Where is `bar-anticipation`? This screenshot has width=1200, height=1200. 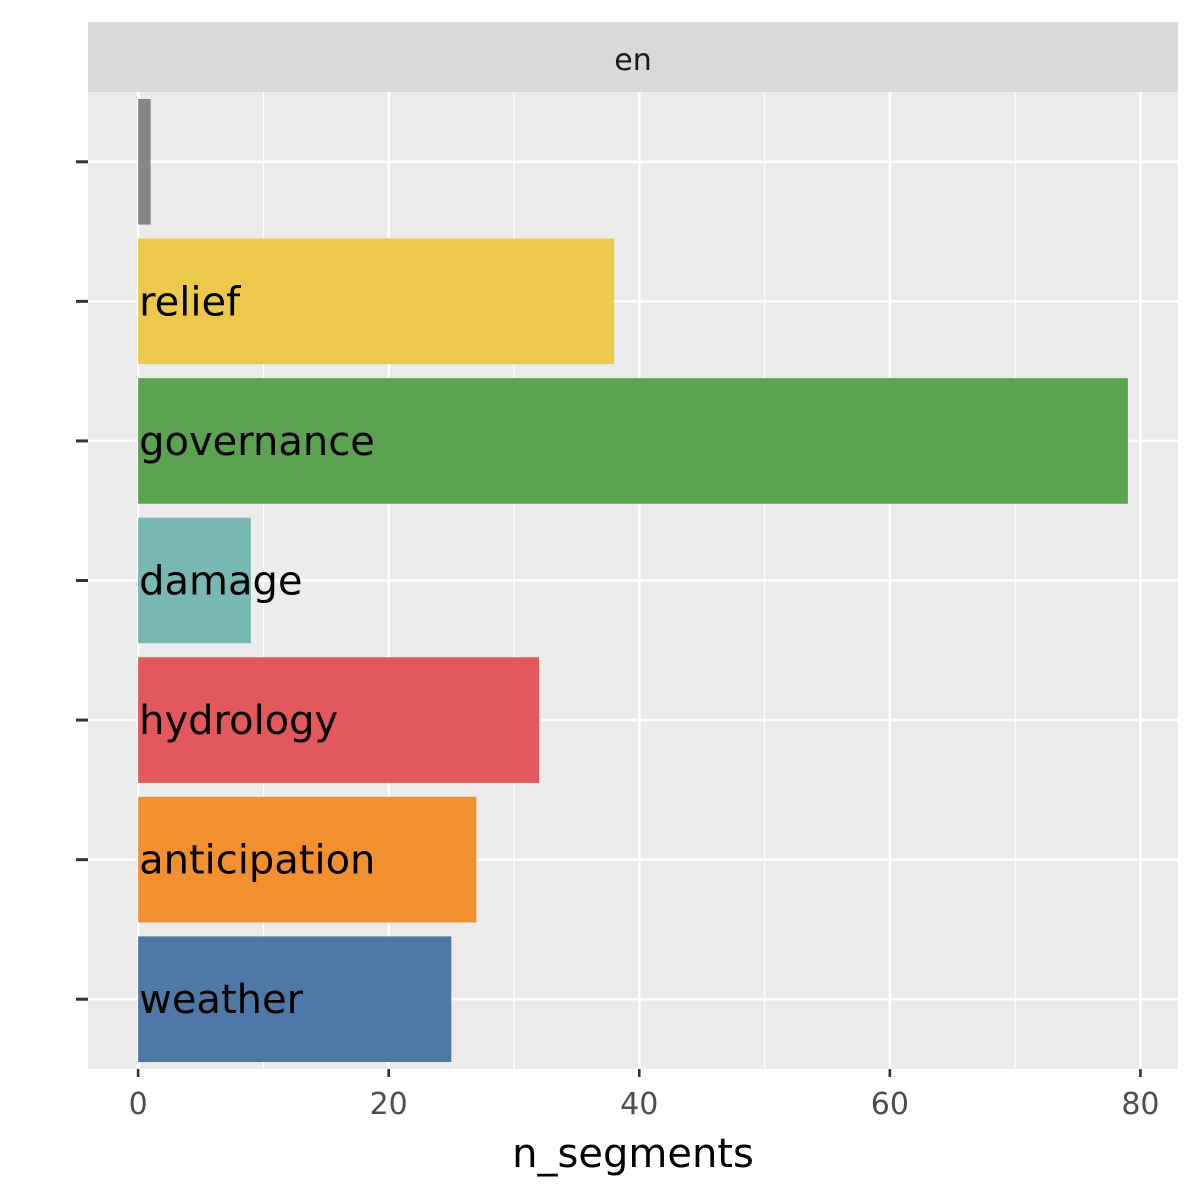
bar-anticipation is located at coordinates (307, 859).